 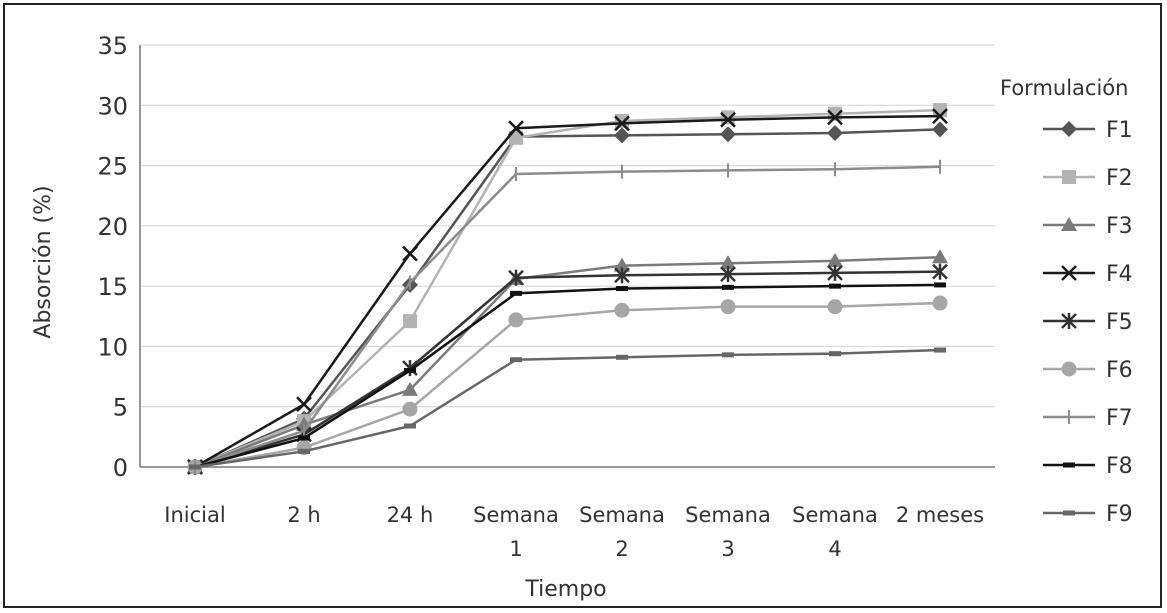 What do you see at coordinates (834, 549) in the screenshot?
I see `x-tick-label: 4` at bounding box center [834, 549].